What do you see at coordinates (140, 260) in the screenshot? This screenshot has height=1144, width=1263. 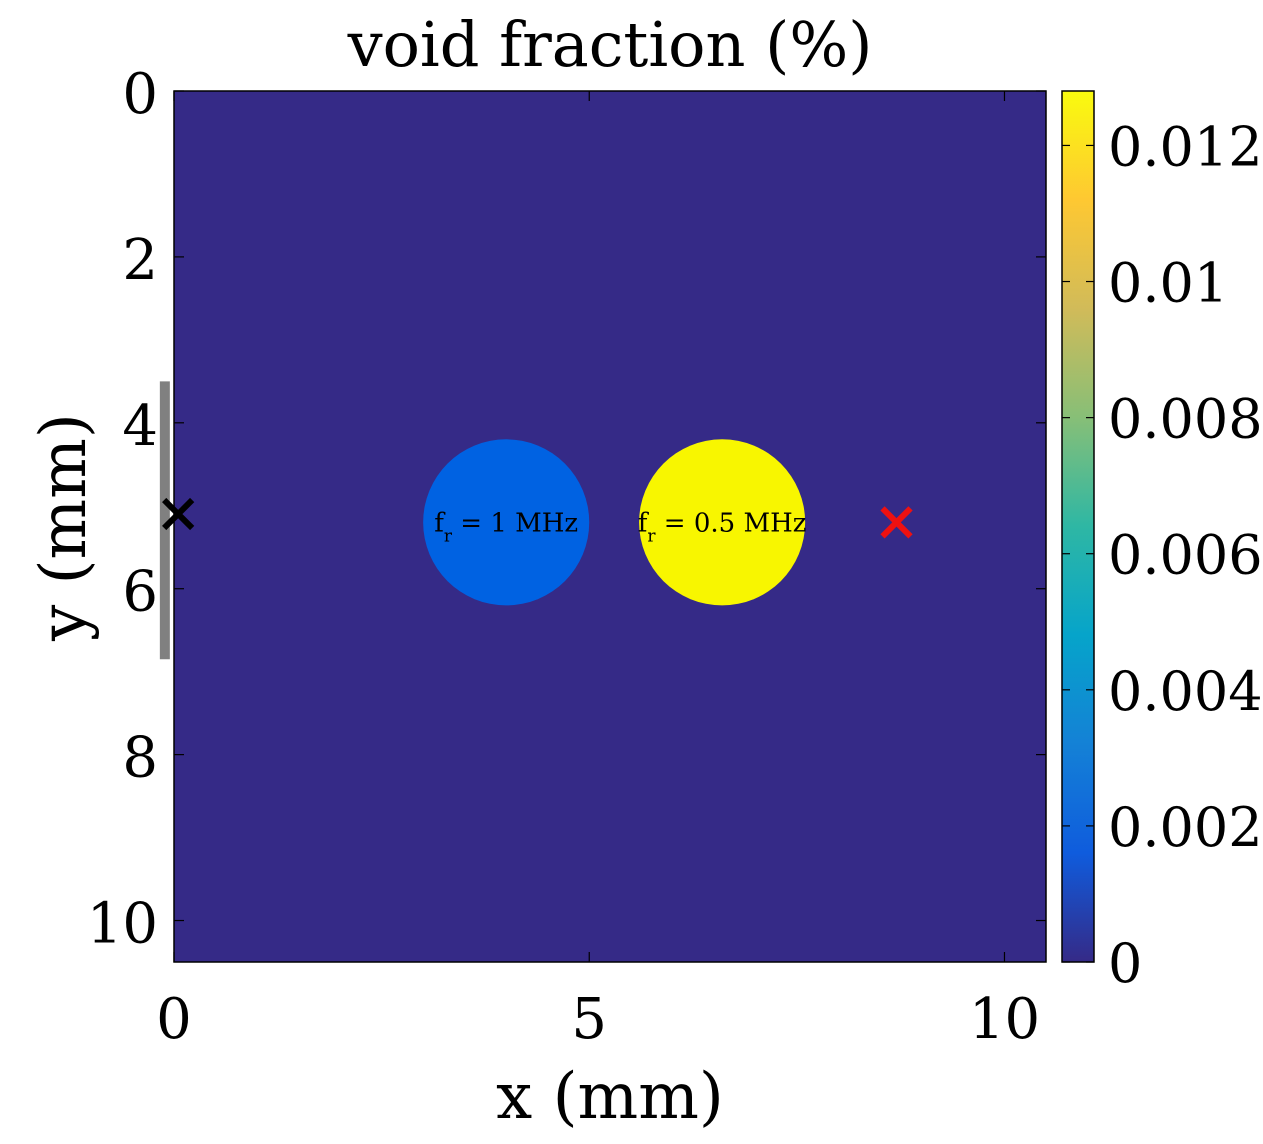 I see `y-tick-label: 2` at bounding box center [140, 260].